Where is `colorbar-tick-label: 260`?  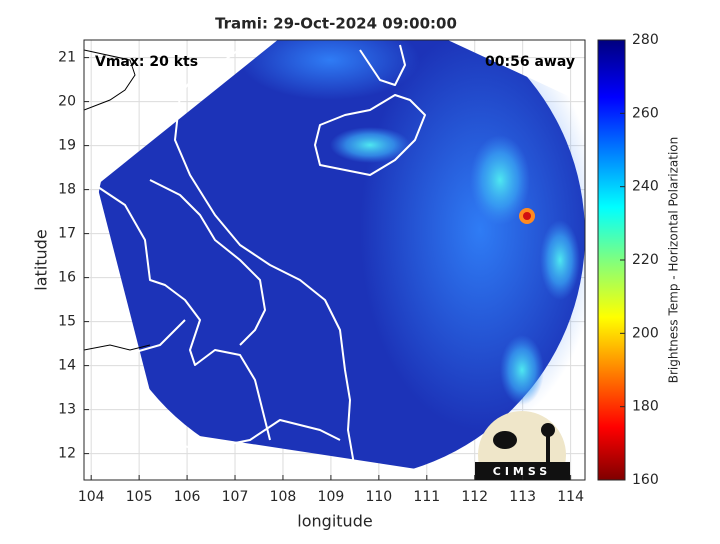
colorbar-tick-label: 260 is located at coordinates (645, 113).